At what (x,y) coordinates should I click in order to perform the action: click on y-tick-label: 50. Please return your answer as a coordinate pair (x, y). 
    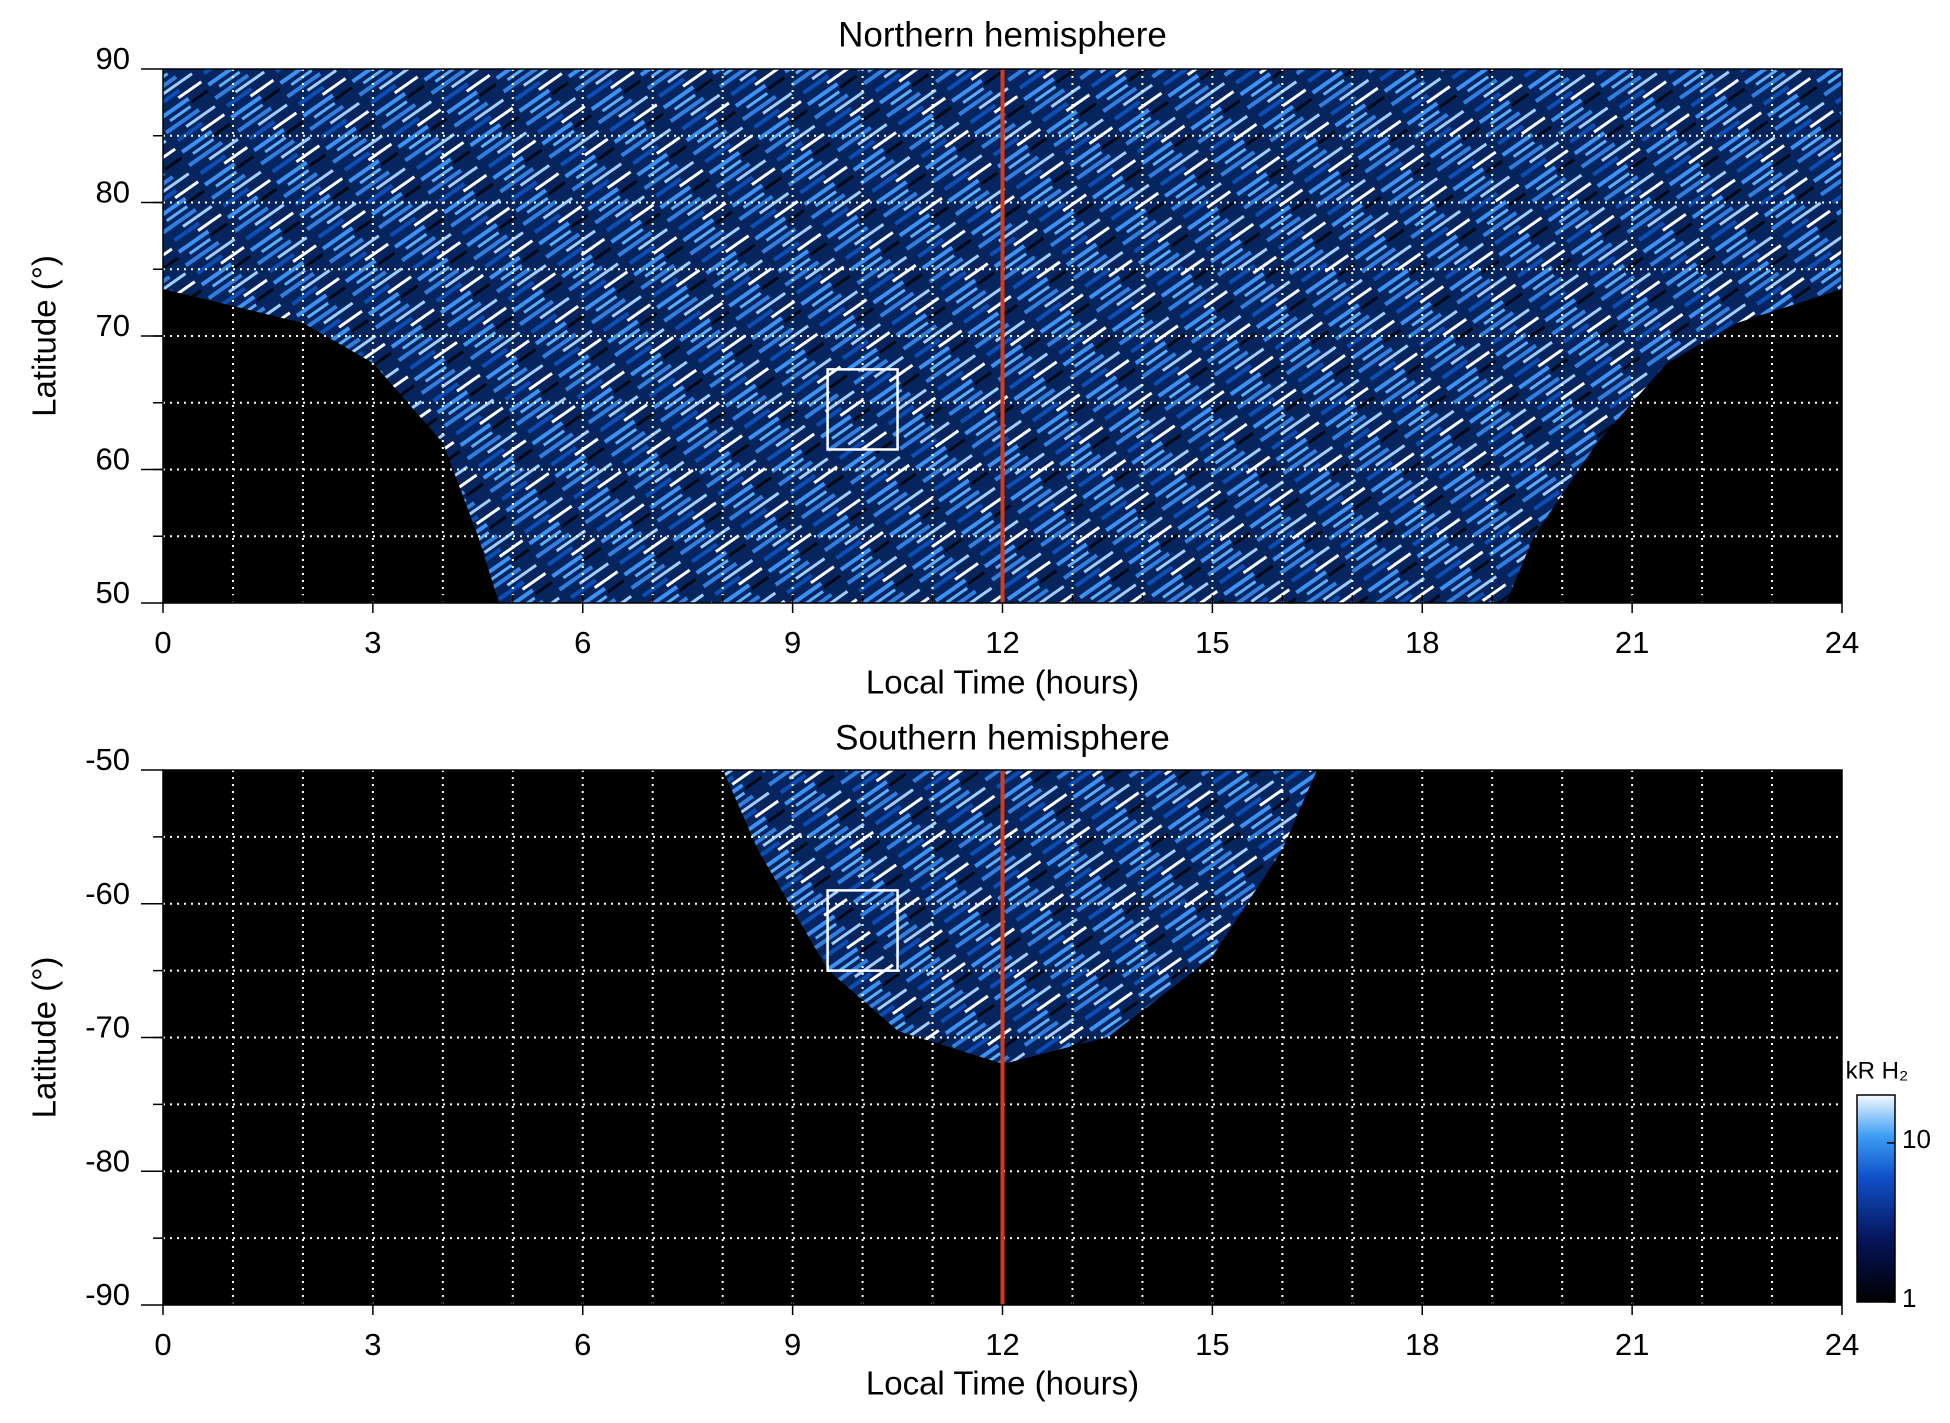
    Looking at the image, I should click on (113, 592).